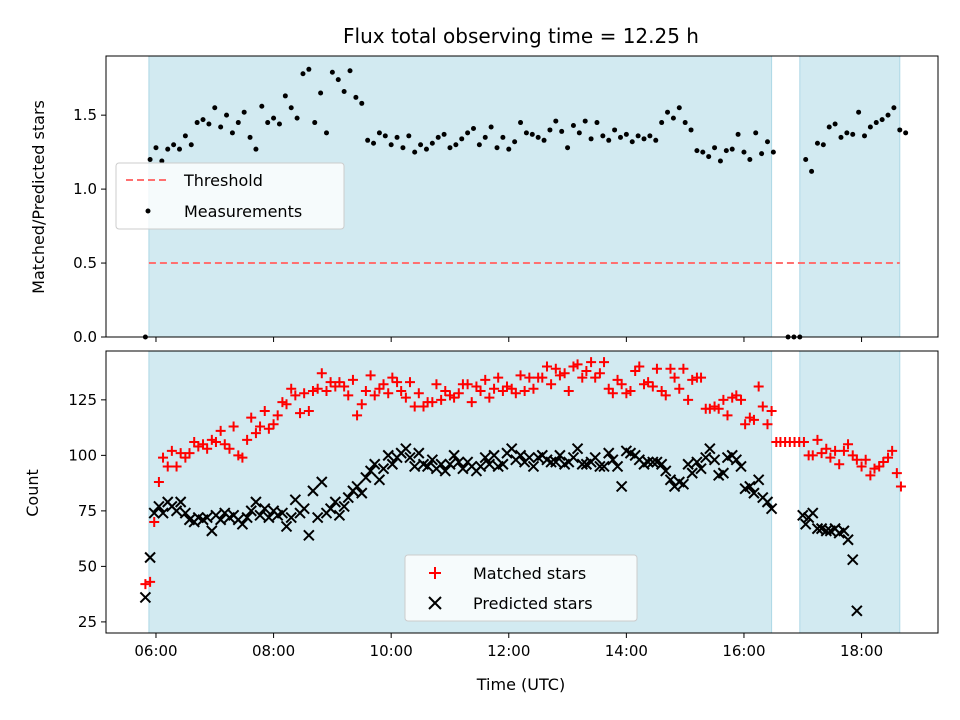  I want to click on x-axis-label: Time (UTC), so click(520, 684).